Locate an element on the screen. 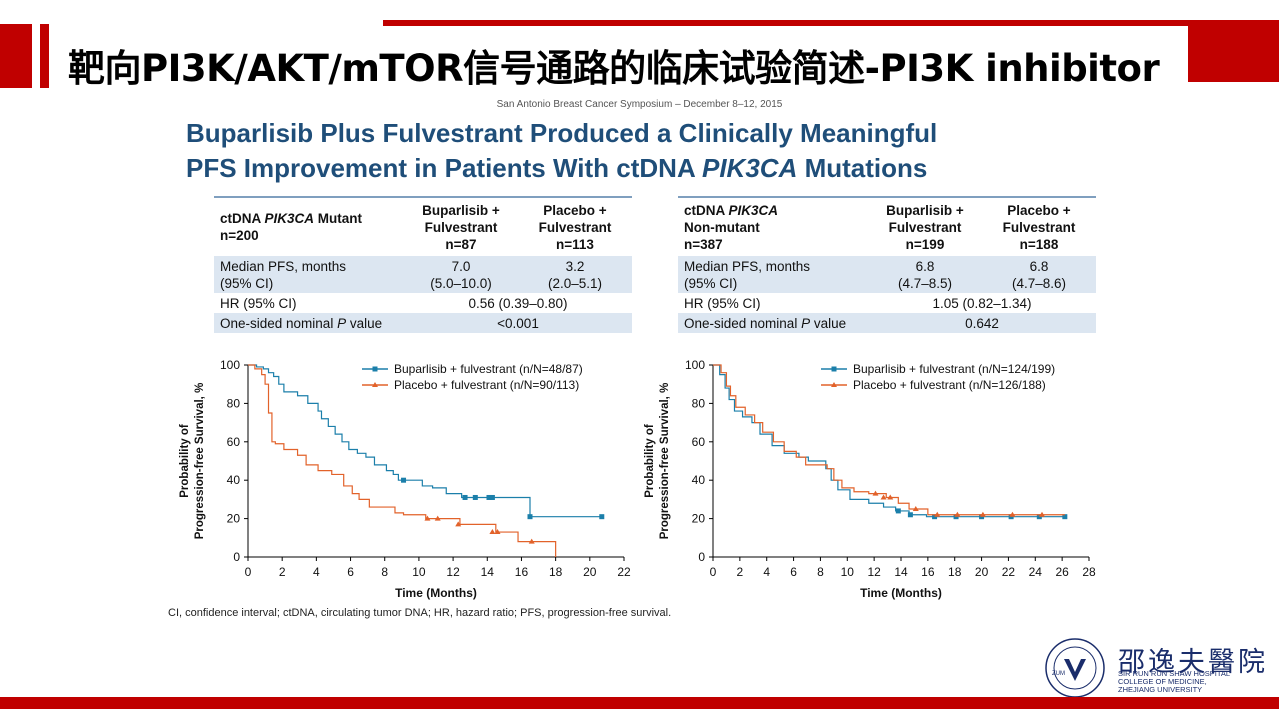 Image resolution: width=1279 pixels, height=720 pixels. pfs-arm1: 7.0 (5.0–10.0) is located at coordinates (461, 274).